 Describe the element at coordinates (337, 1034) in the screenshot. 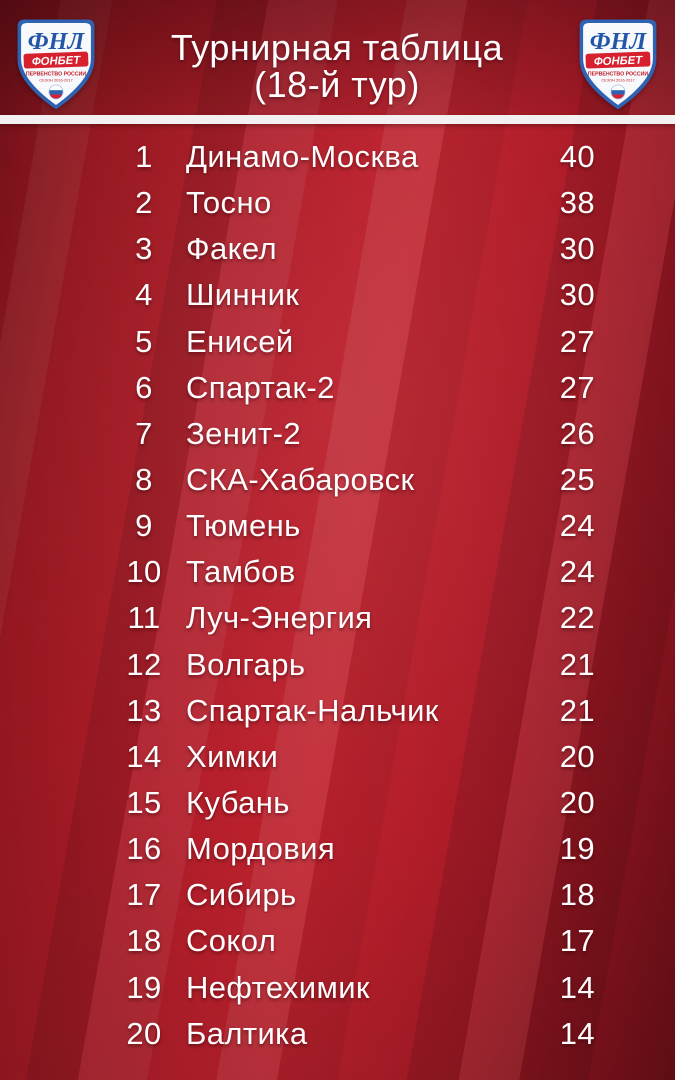

I see `table-row: 20 Балтика 14` at that location.